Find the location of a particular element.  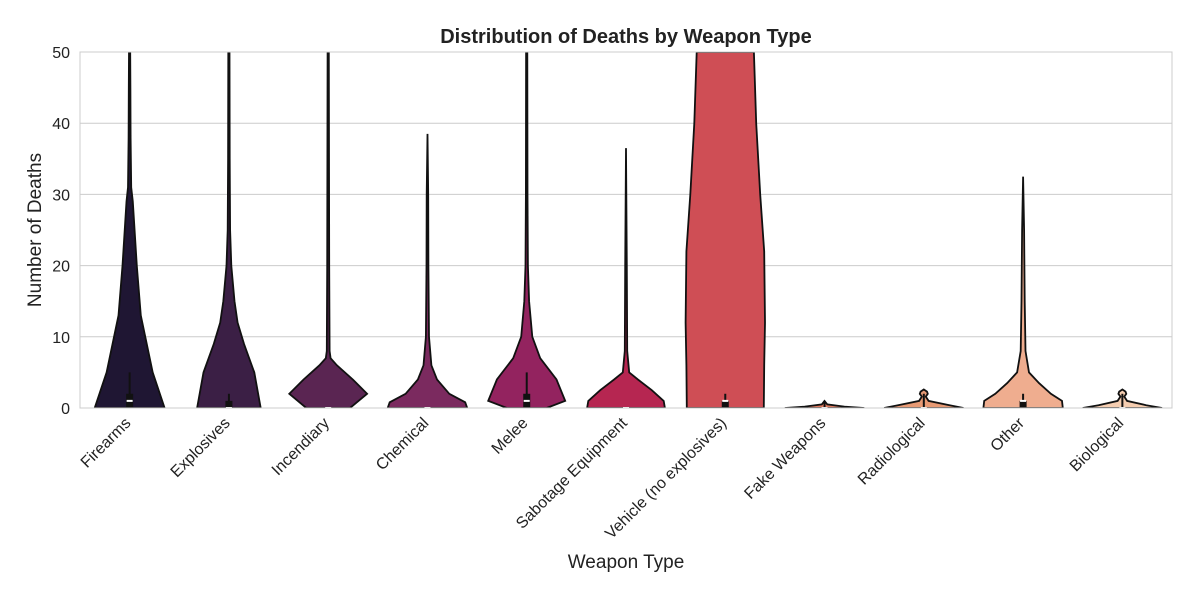

violin-other is located at coordinates (1023, 292).